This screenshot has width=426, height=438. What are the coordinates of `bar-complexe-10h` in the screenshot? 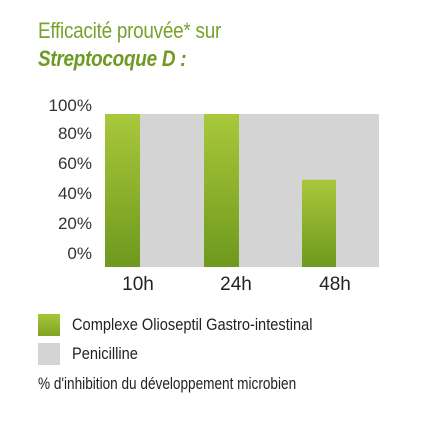 It's located at (122, 190).